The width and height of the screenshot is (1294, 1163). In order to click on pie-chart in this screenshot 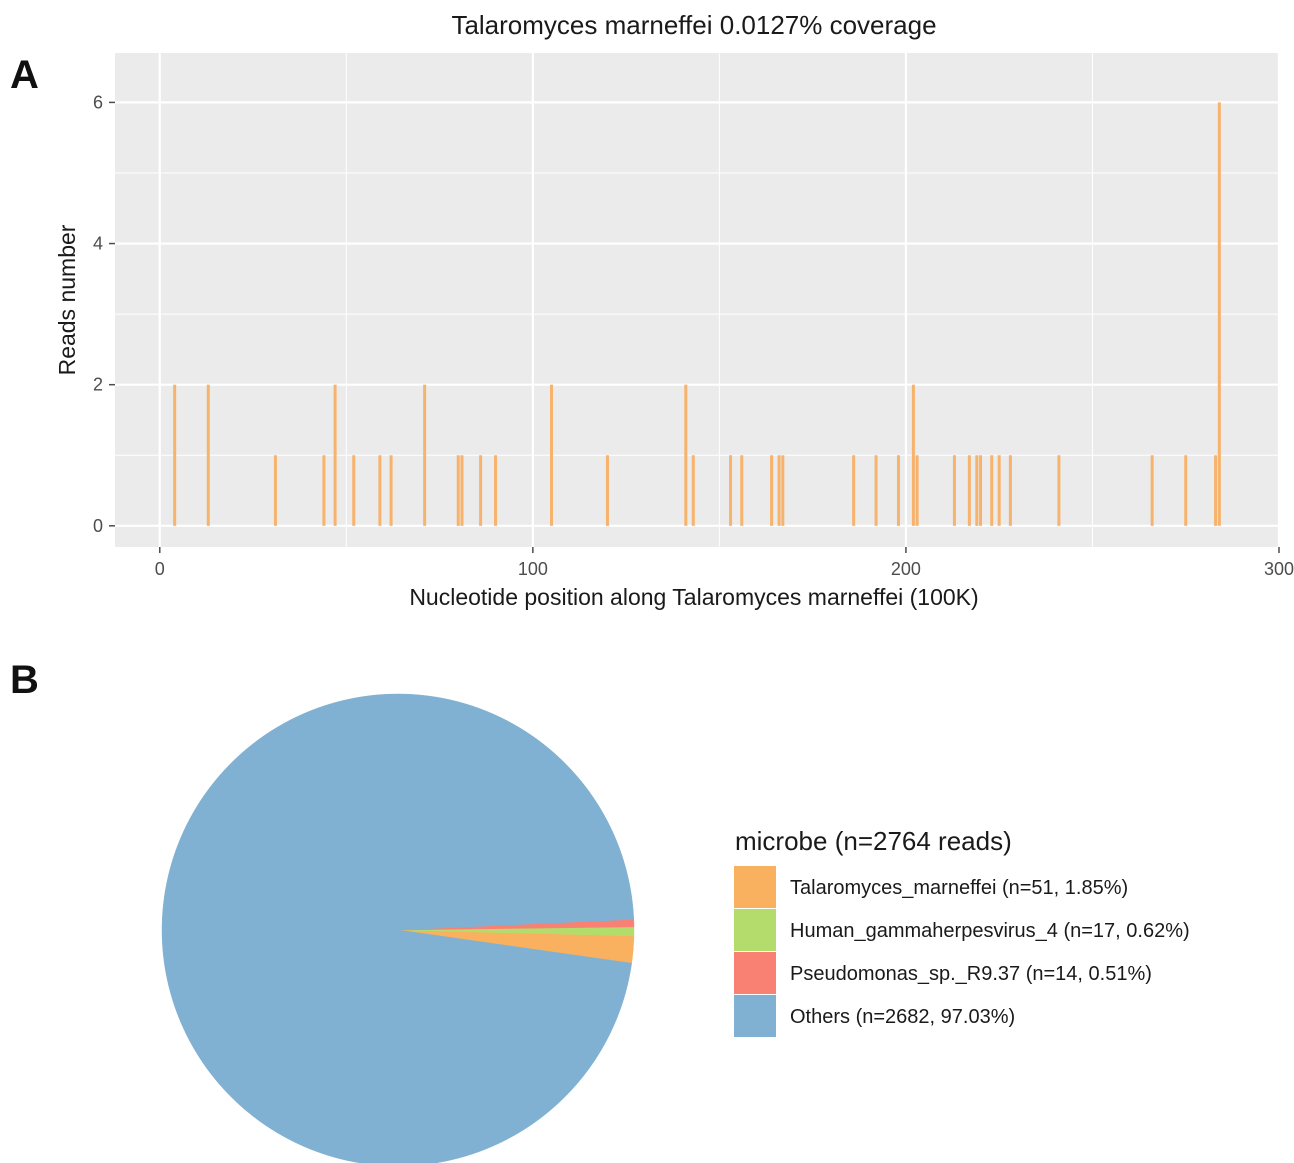, I will do `click(398, 928)`.